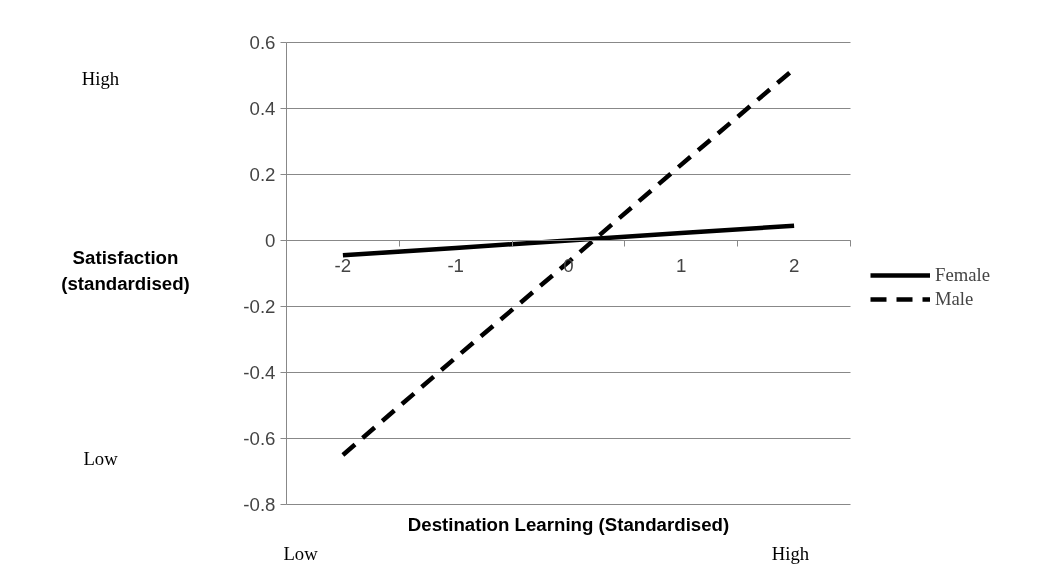 This screenshot has height=564, width=1060. I want to click on y-axis-title: Satisfaction (standardised), so click(125, 270).